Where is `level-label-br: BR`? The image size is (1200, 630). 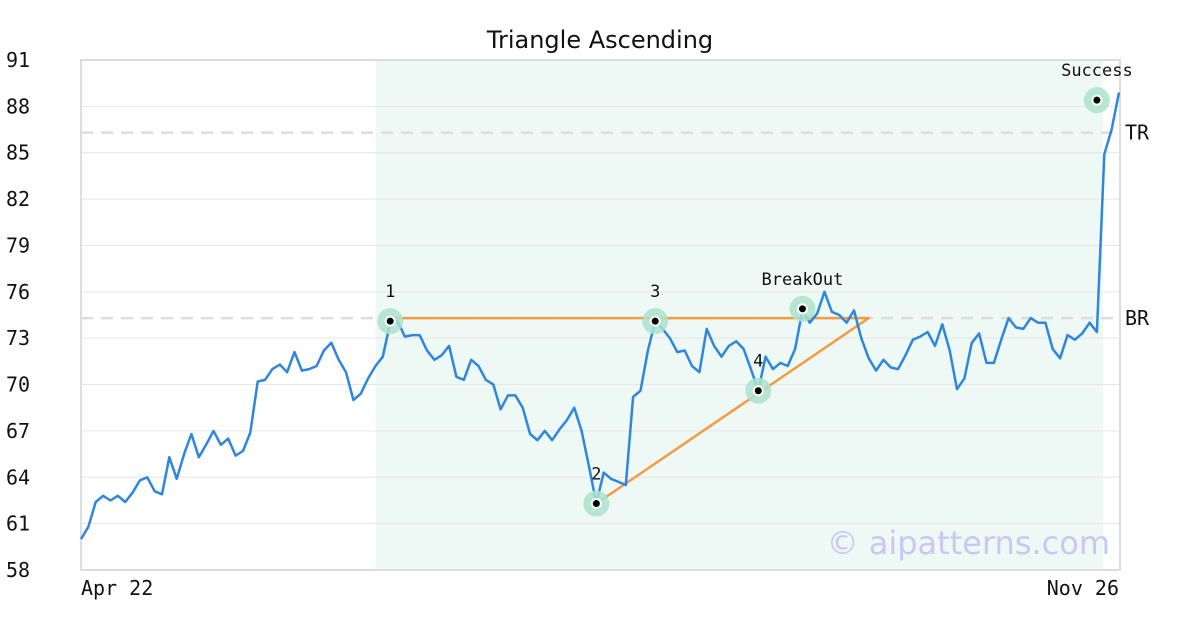 level-label-br: BR is located at coordinates (1137, 318).